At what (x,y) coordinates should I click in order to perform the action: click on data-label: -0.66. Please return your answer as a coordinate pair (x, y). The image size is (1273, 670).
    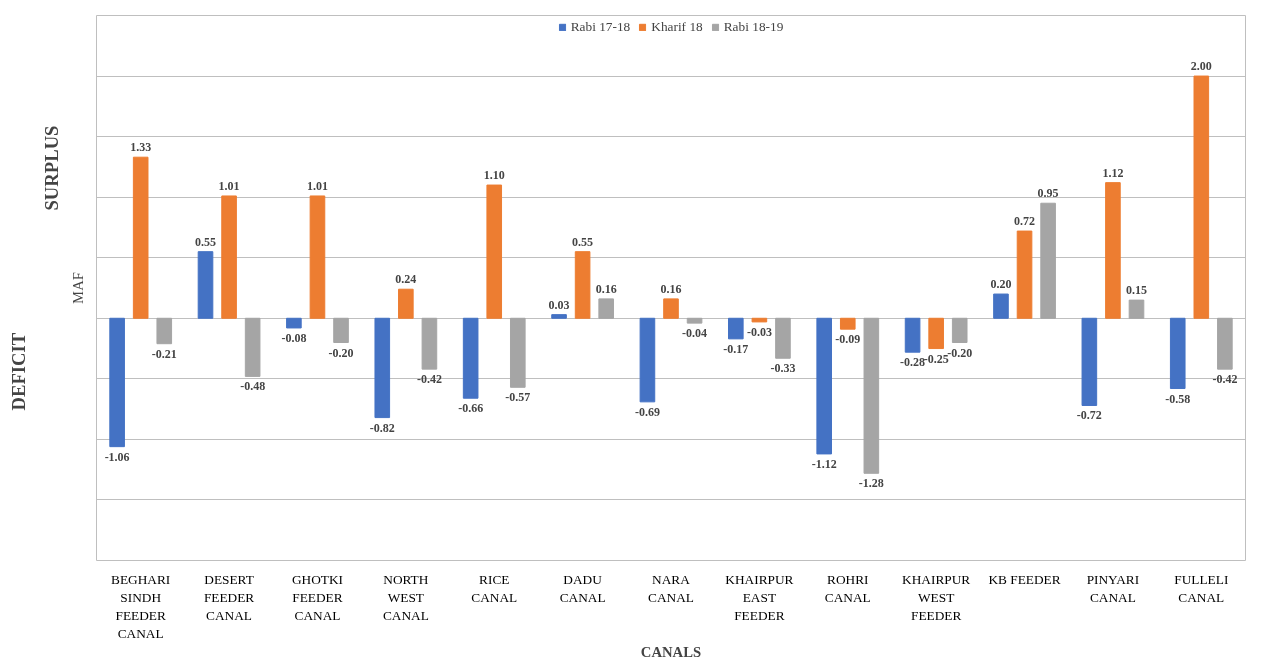
    Looking at the image, I should click on (471, 408).